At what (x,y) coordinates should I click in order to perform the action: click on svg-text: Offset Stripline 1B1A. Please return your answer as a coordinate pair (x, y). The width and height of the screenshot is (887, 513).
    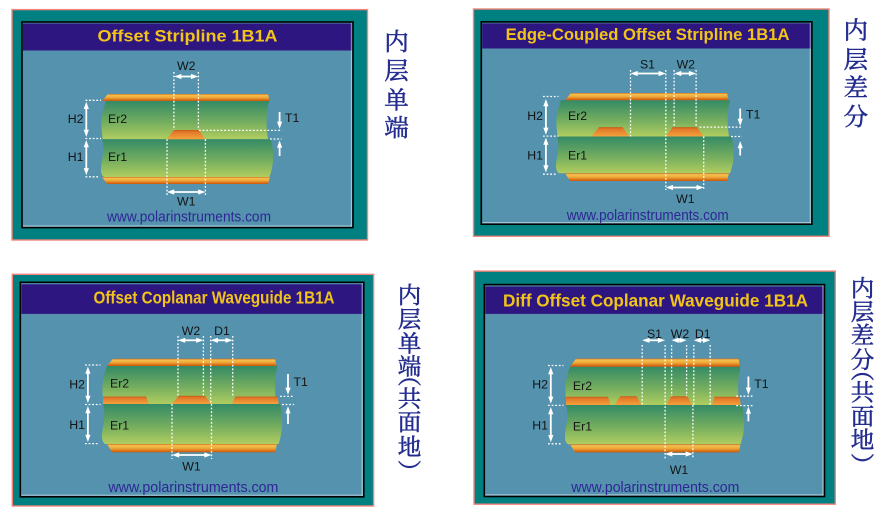
    Looking at the image, I should click on (188, 36).